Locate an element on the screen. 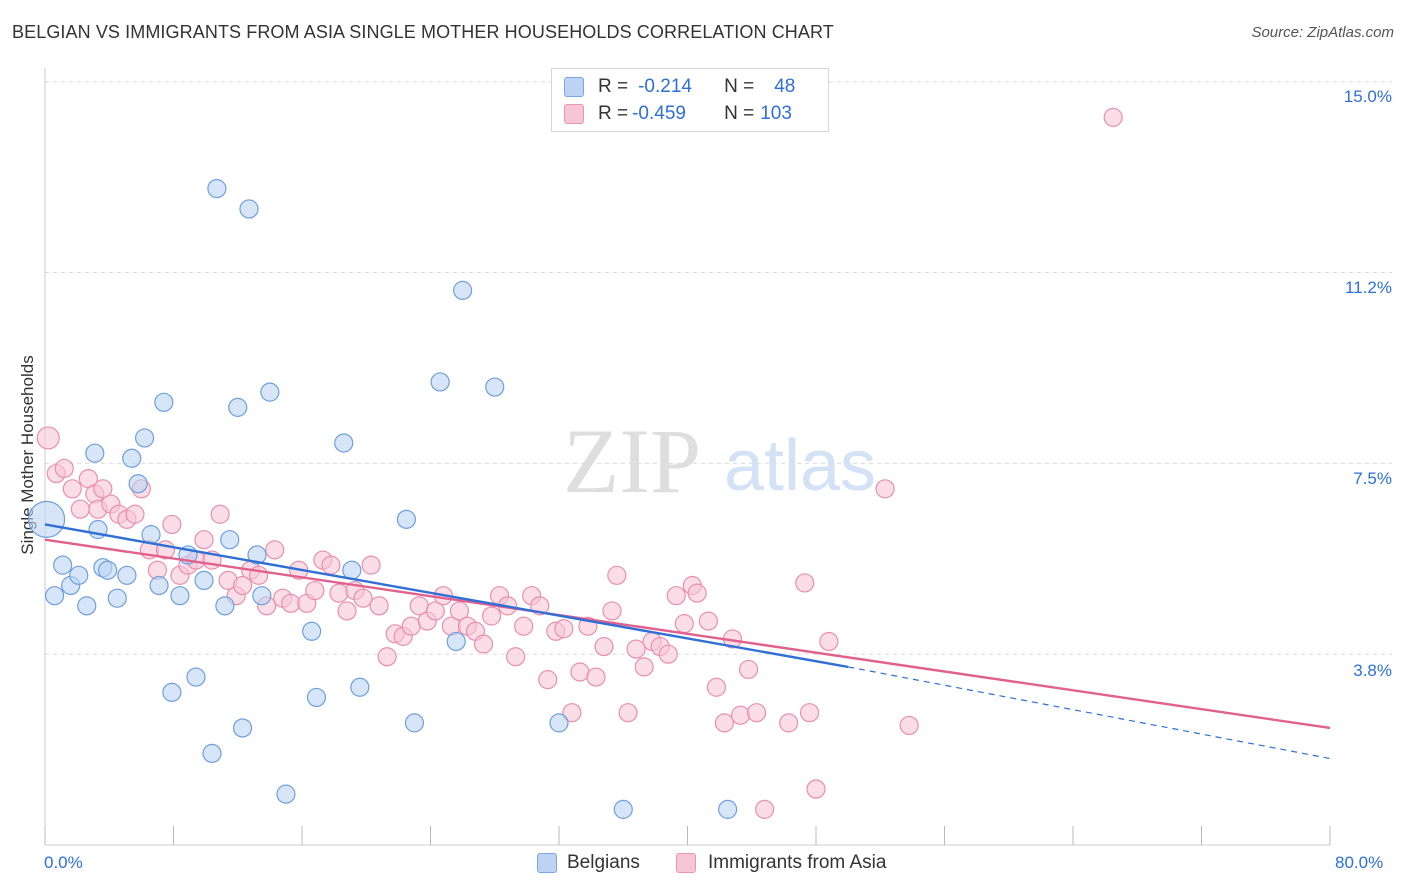 This screenshot has height=892, width=1406. x-tick-min: 0.0% is located at coordinates (63, 862).